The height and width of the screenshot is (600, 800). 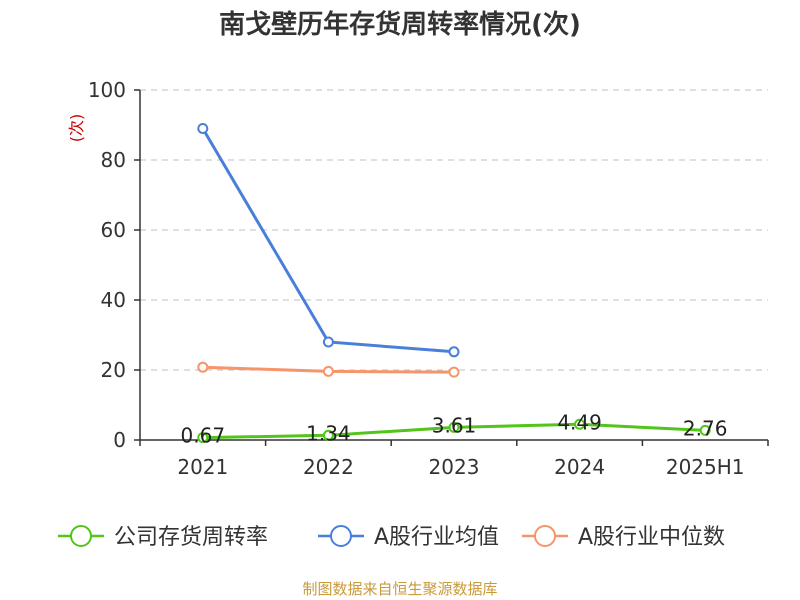 I want to click on y-tick-label: 80, so click(x=113, y=160).